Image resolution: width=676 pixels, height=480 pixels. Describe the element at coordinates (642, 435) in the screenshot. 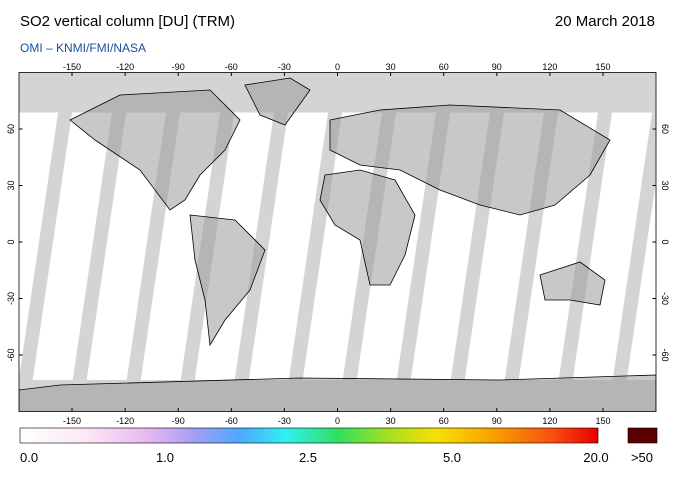

I see `colorbar-overflow` at that location.